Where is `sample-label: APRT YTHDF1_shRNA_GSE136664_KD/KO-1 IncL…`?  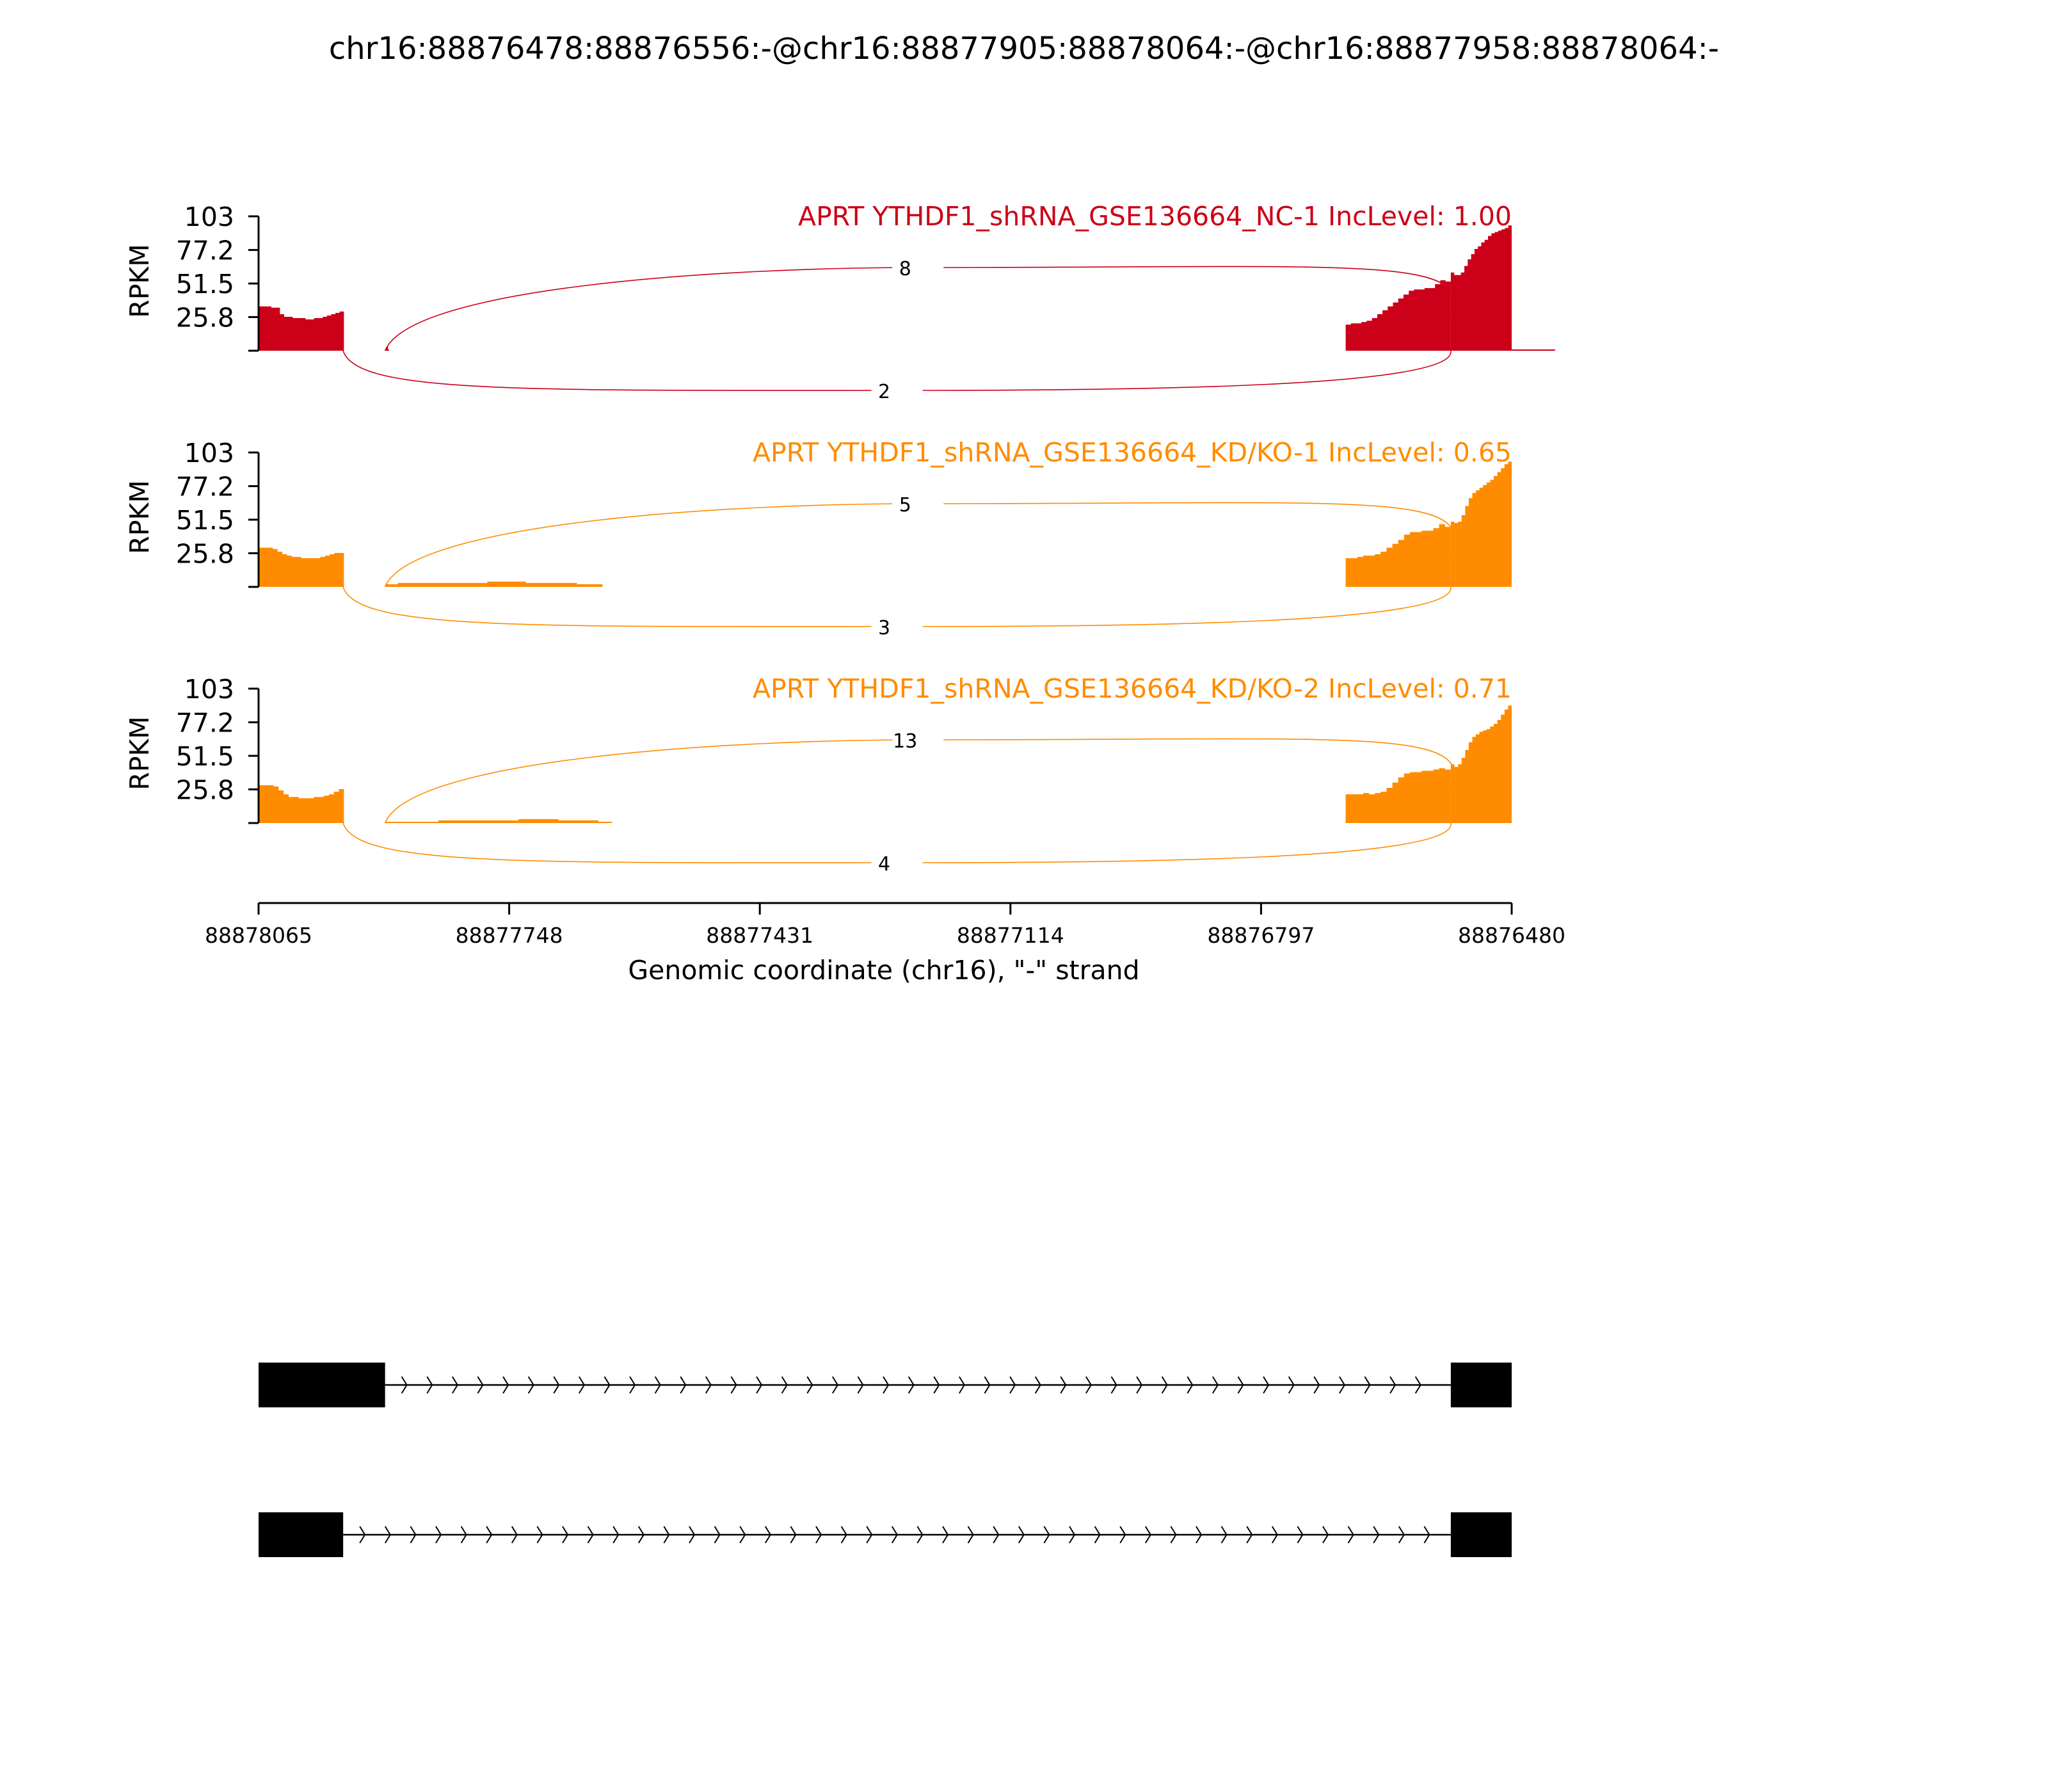 sample-label: APRT YTHDF1_shRNA_GSE136664_KD/KO-1 IncL… is located at coordinates (1132, 452).